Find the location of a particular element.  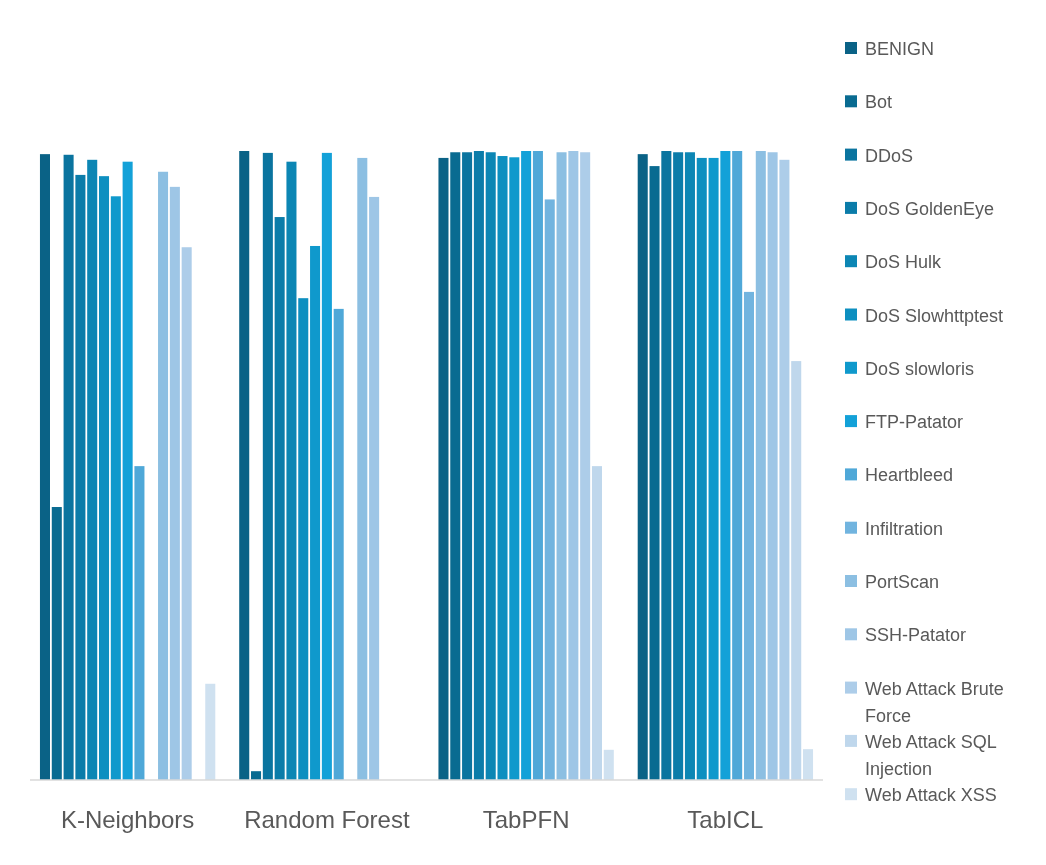

legend-label: DoS slowloris is located at coordinates (920, 368).